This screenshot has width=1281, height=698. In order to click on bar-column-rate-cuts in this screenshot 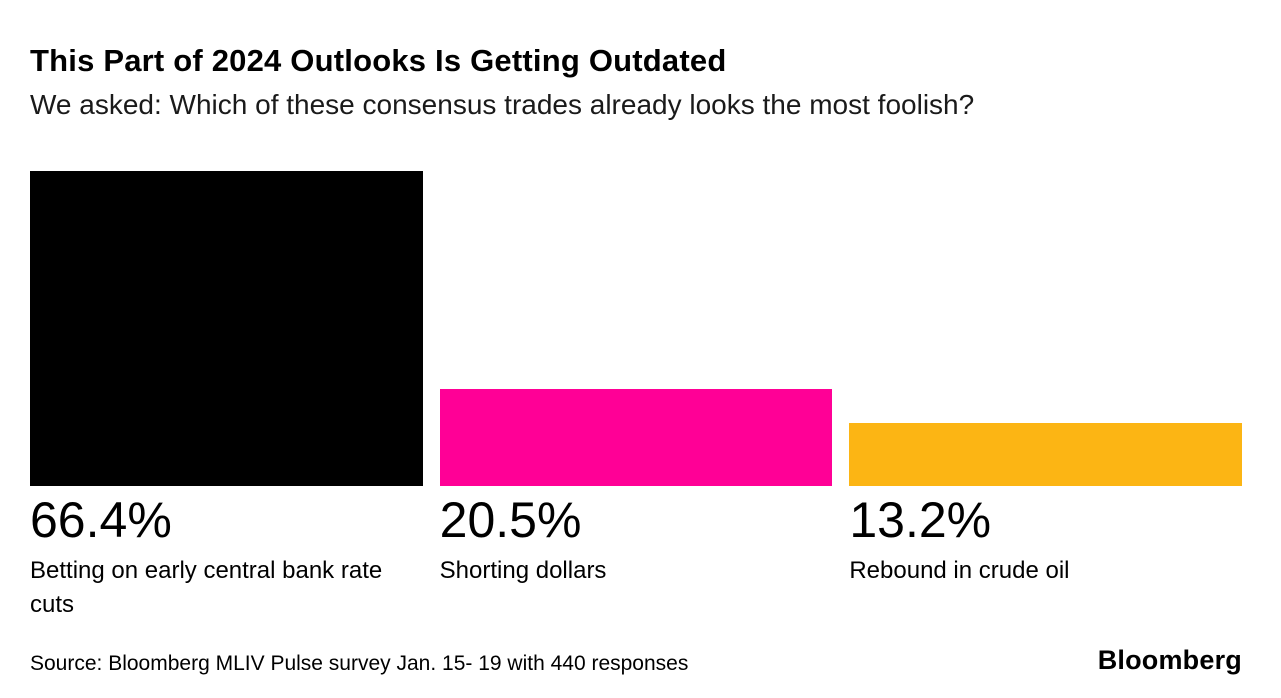, I will do `click(226, 329)`.